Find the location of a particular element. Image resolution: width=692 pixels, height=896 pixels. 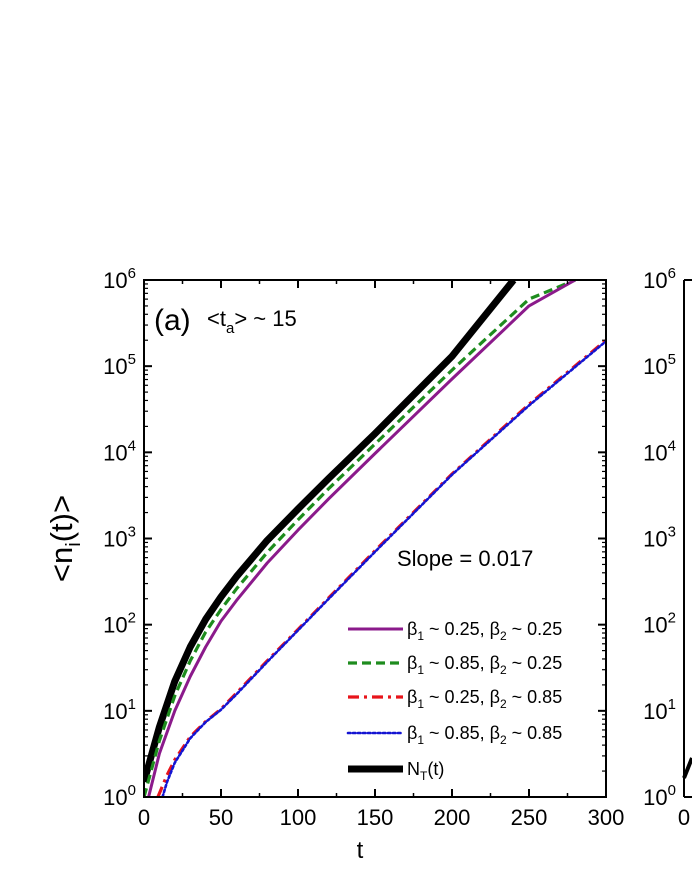

panel-b-y-tick-label: 10⁵ is located at coordinates (659, 365).